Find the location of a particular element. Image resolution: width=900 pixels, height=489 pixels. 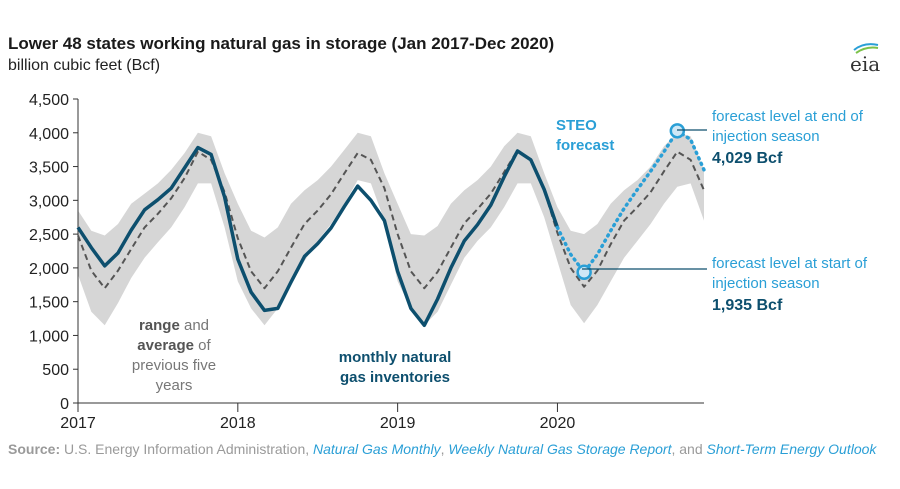

range-label-rest: and is located at coordinates (194, 325).